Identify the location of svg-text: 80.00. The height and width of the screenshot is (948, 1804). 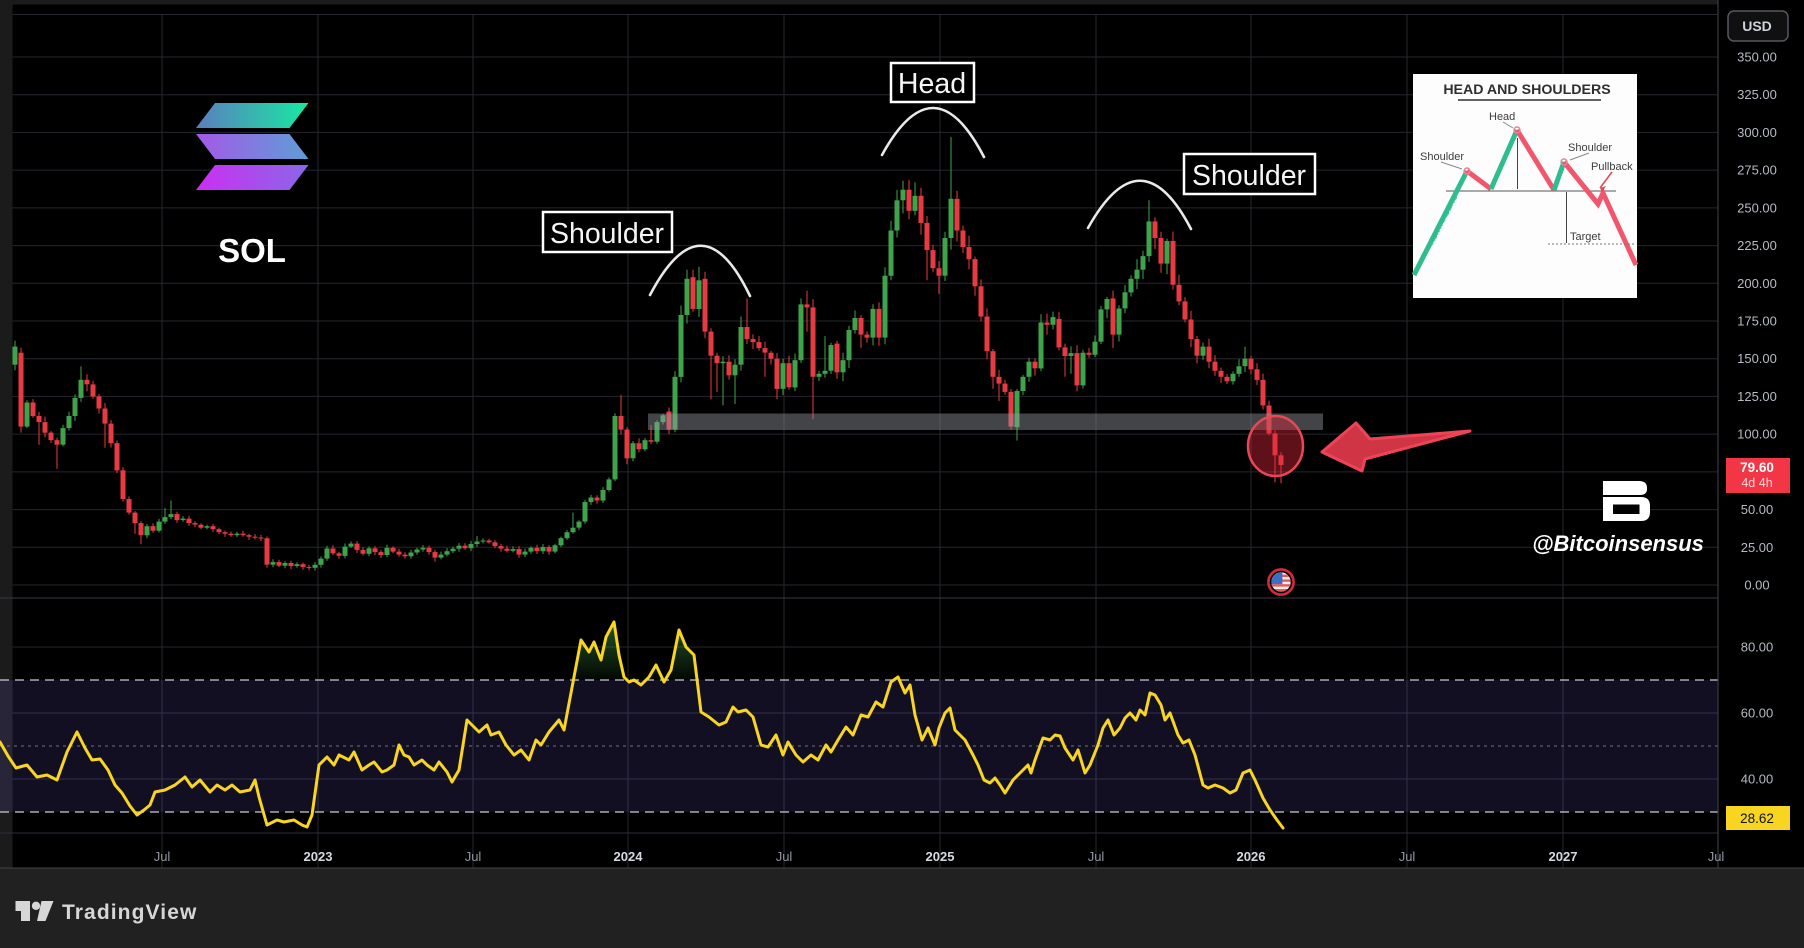
(1757, 647).